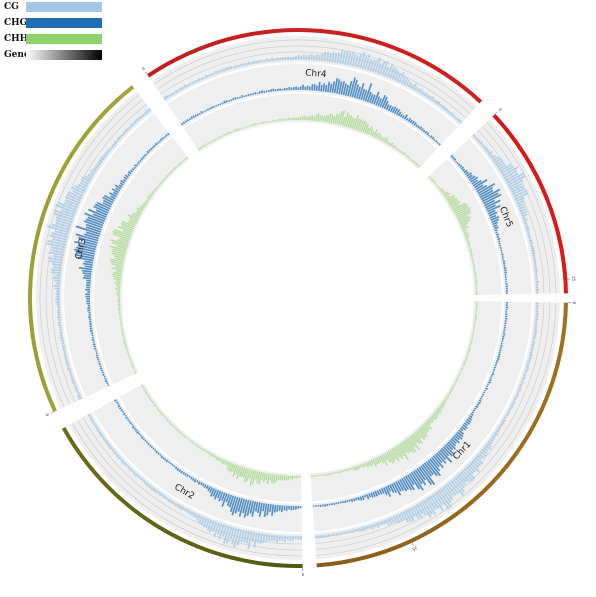  What do you see at coordinates (496, 113) in the screenshot?
I see `tick-mark` at bounding box center [496, 113].